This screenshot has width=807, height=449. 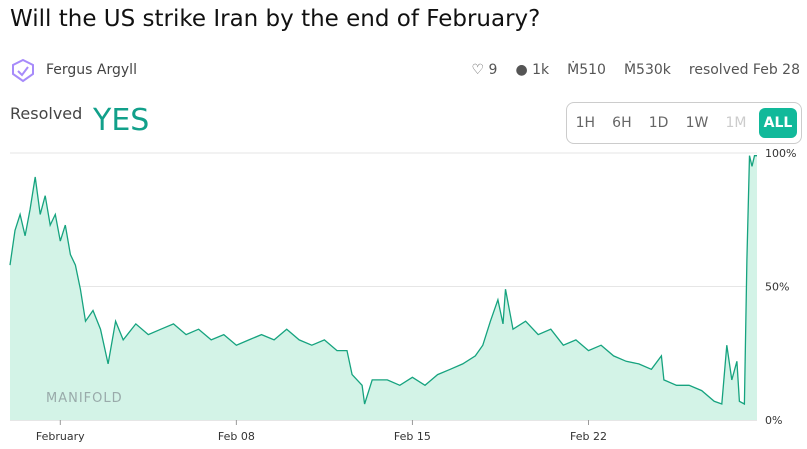 What do you see at coordinates (84, 398) in the screenshot?
I see `watermark: MANIFOLD` at bounding box center [84, 398].